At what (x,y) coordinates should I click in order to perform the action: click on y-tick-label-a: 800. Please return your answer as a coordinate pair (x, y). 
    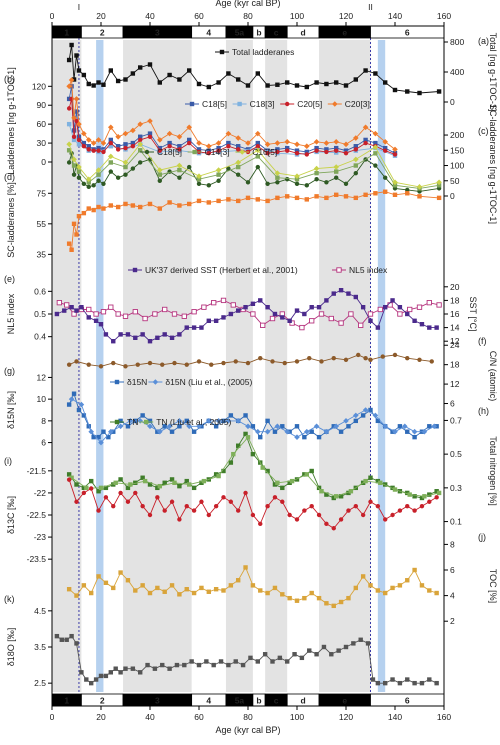
    Looking at the image, I should click on (457, 42).